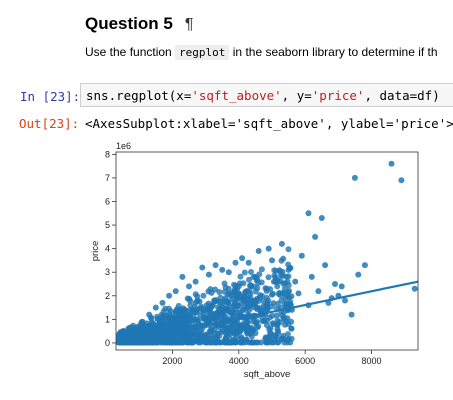  What do you see at coordinates (189, 24) in the screenshot?
I see `anchor-link-icon: ¶` at bounding box center [189, 24].